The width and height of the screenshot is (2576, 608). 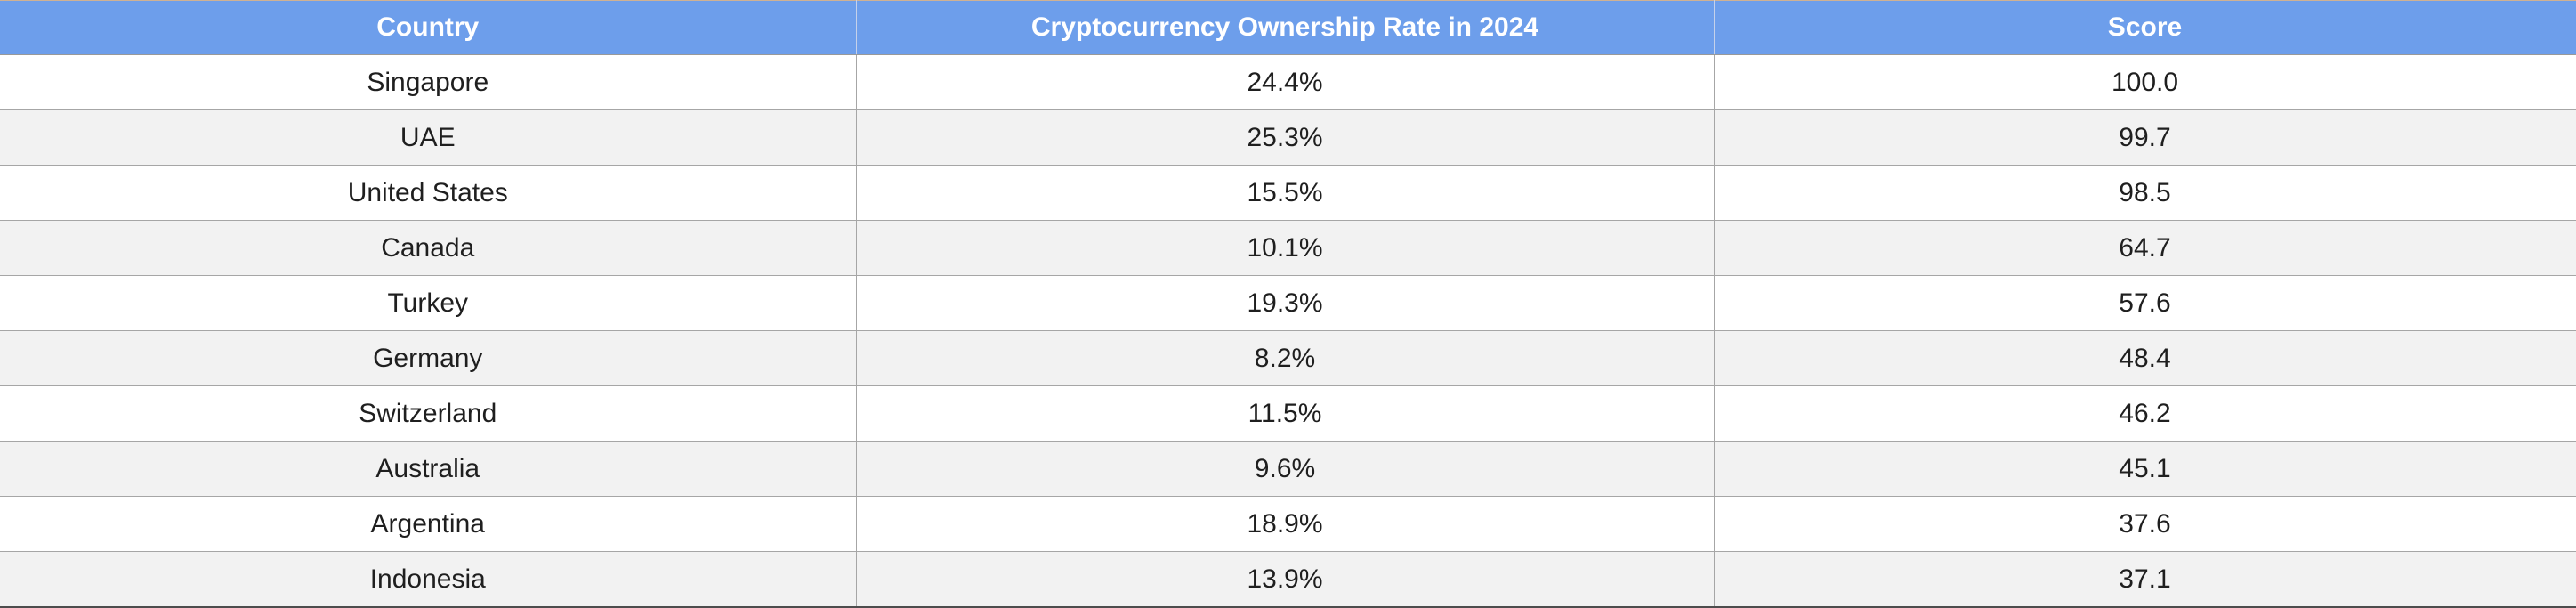 I want to click on table-row: Germany 8.2% 48.4, so click(x=1288, y=358).